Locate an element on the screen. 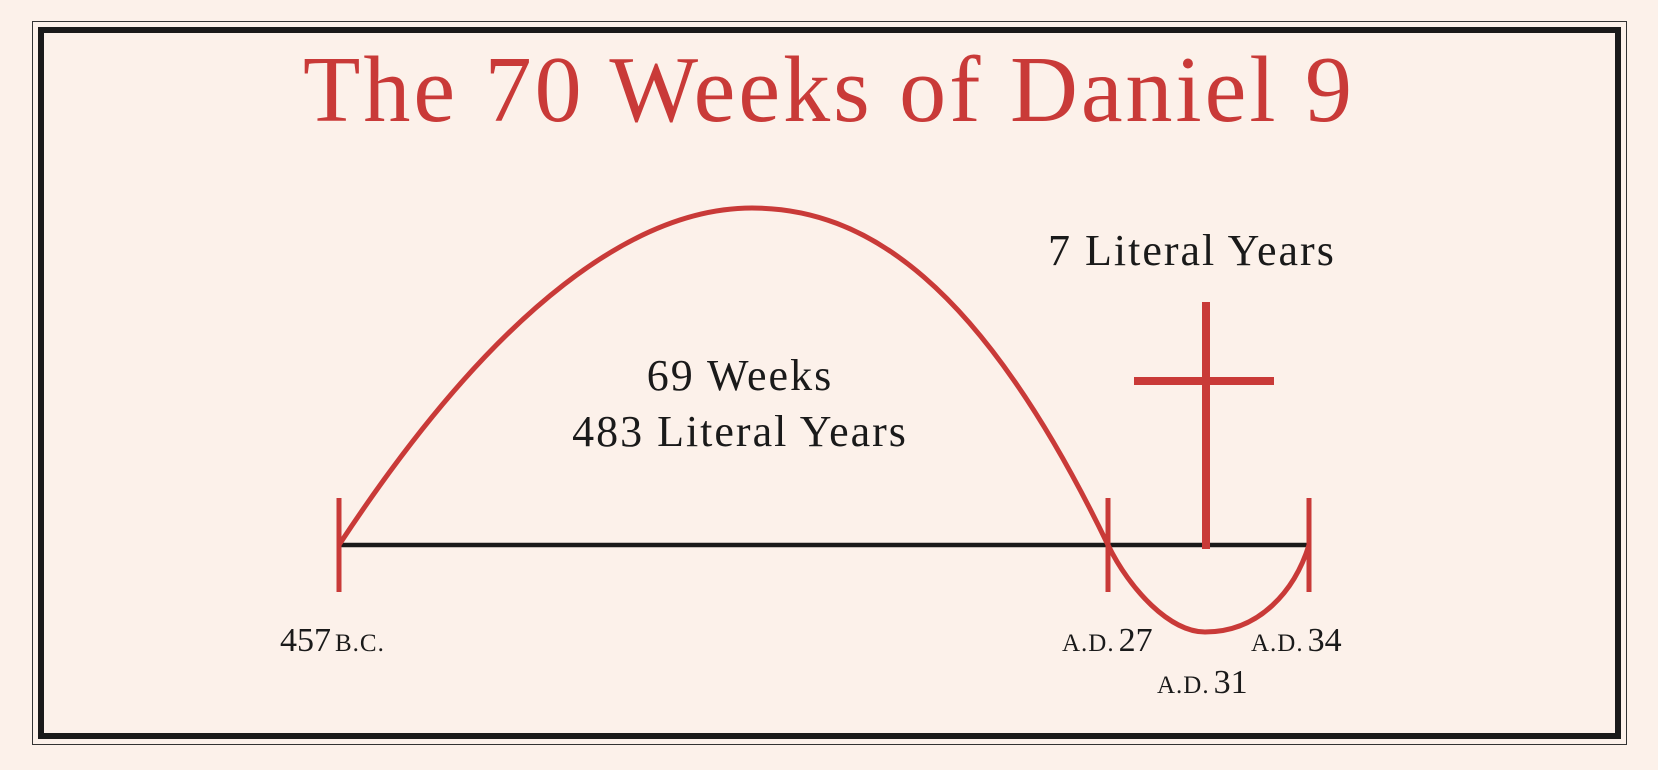  date-era: B.C. is located at coordinates (360, 643).